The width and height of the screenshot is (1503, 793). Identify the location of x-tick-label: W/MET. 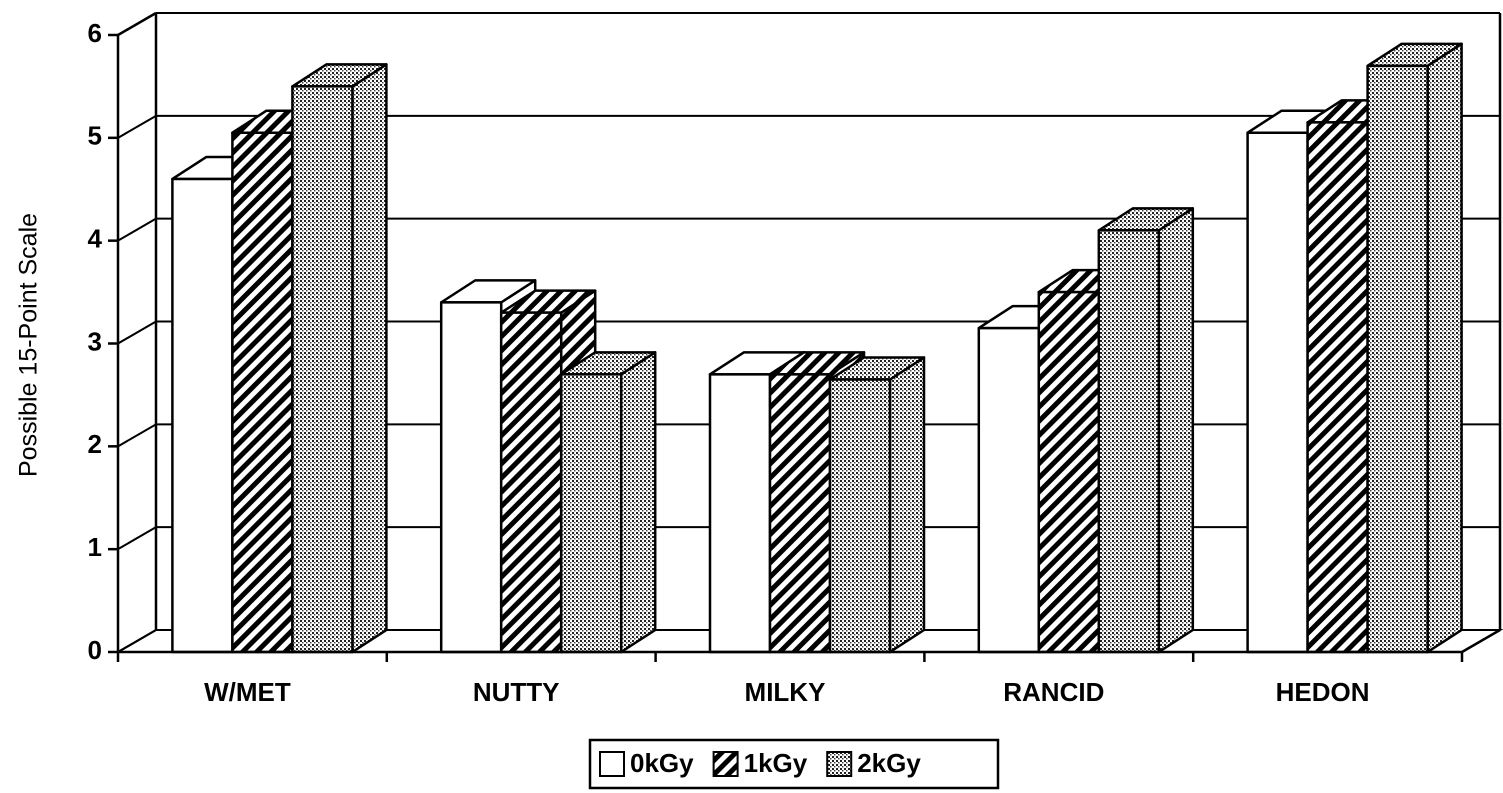
(247, 692).